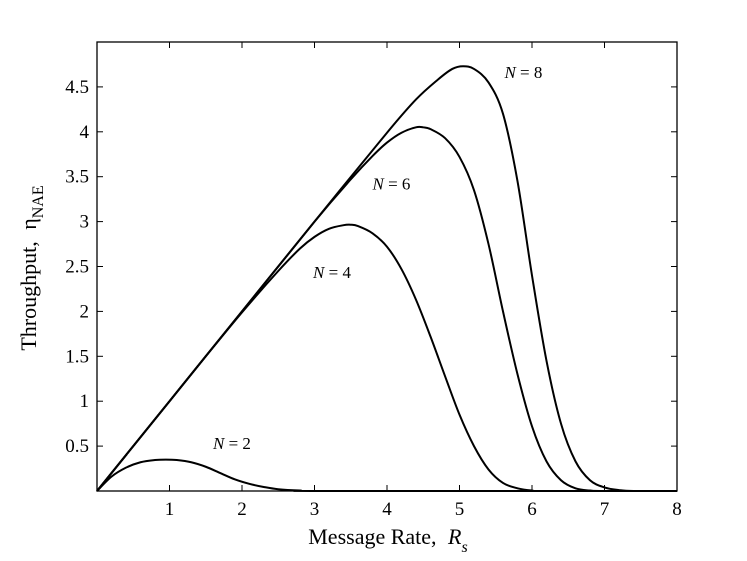 The image size is (747, 561). I want to click on curve-label-n-6: N = 6, so click(391, 183).